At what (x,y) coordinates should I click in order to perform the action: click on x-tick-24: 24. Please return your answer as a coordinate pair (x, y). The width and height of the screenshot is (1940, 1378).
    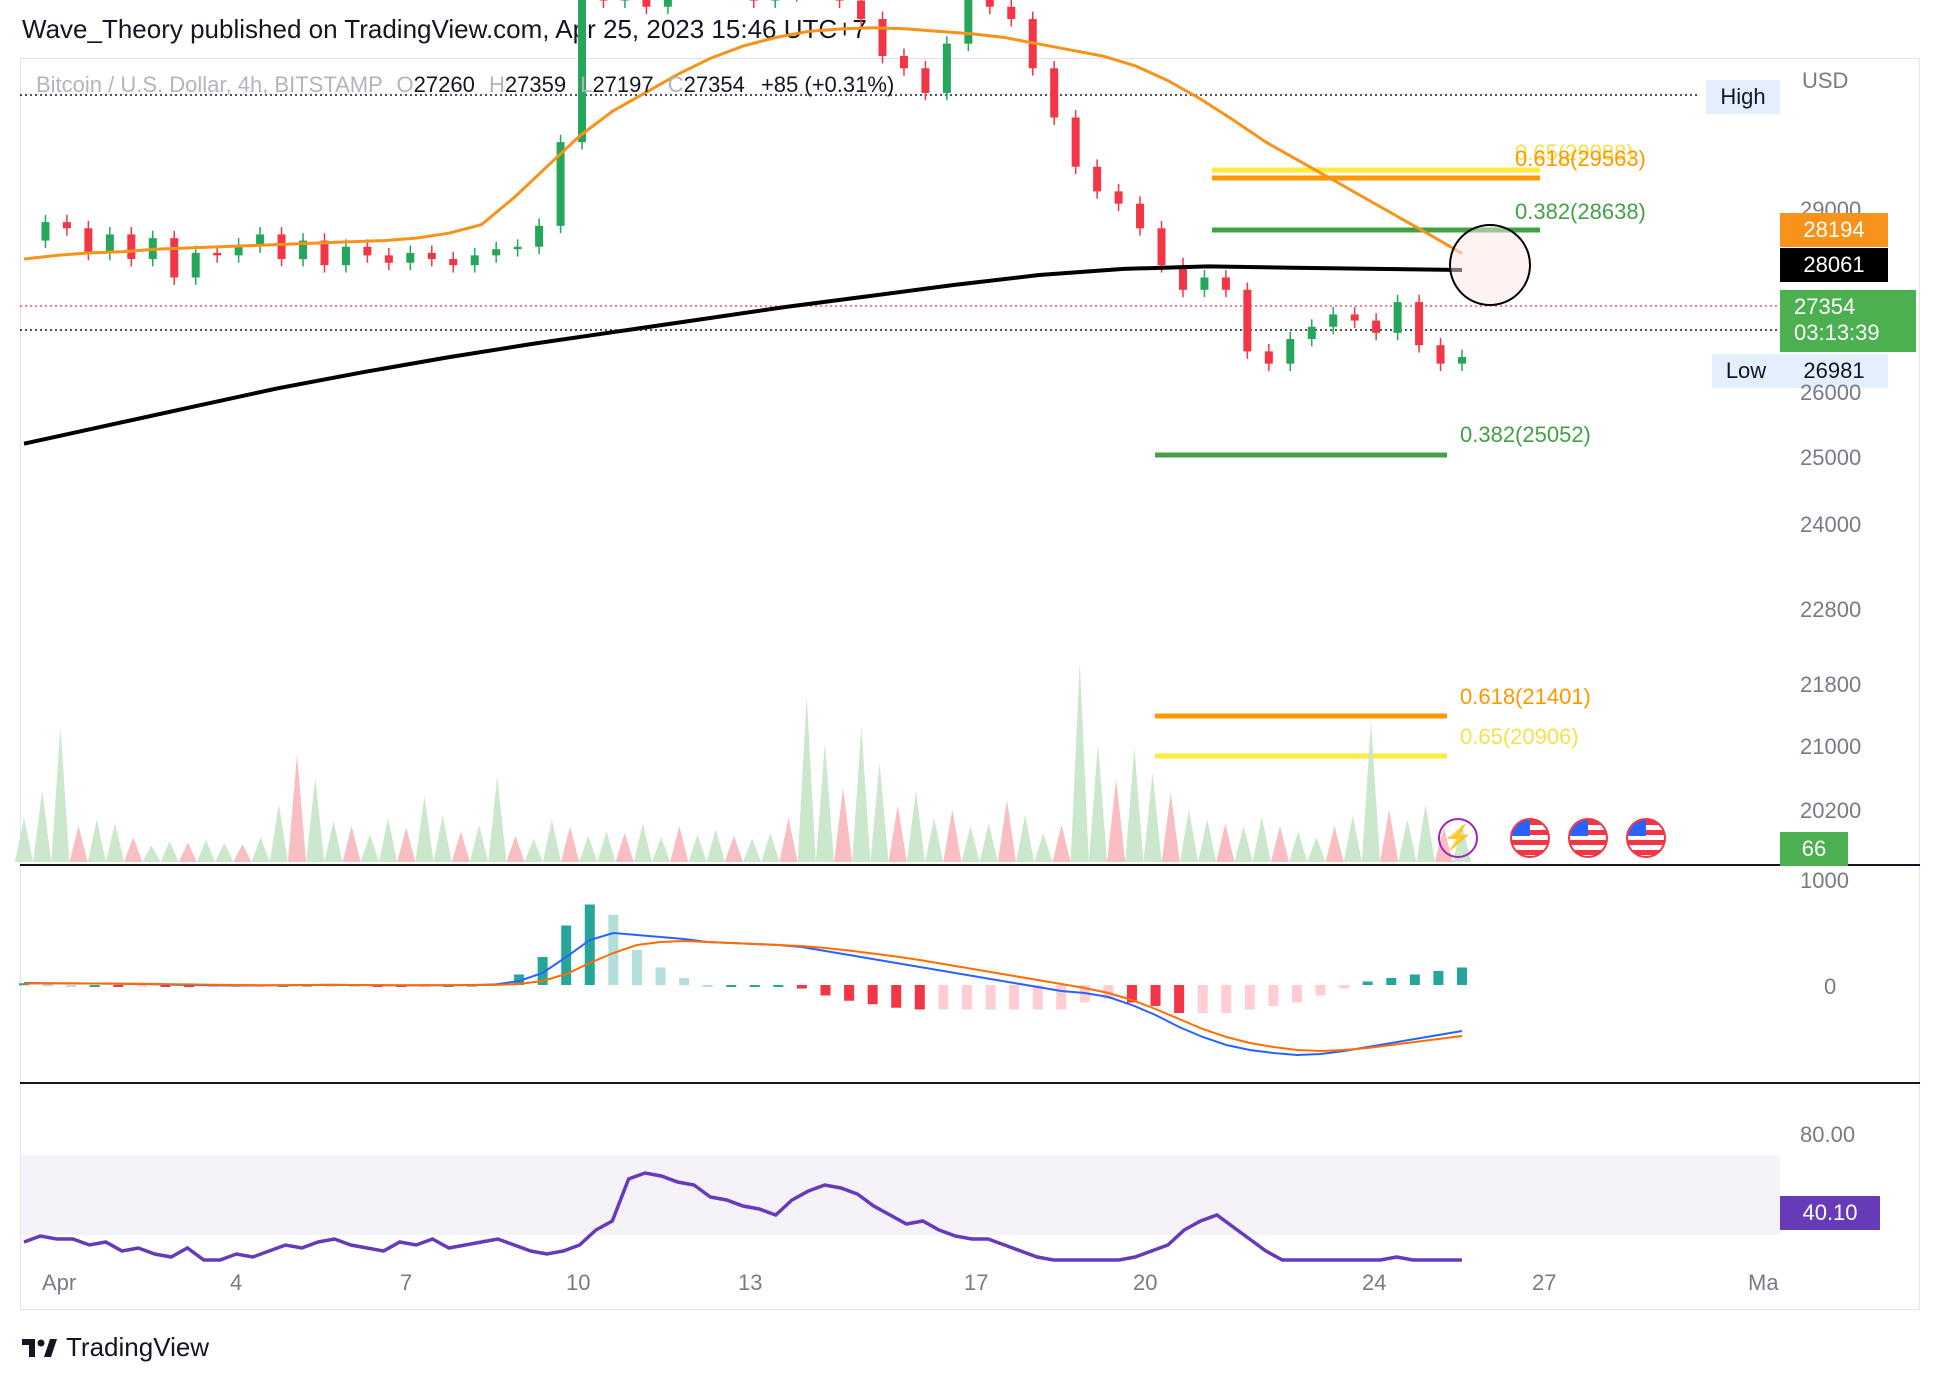
    Looking at the image, I should click on (1374, 1282).